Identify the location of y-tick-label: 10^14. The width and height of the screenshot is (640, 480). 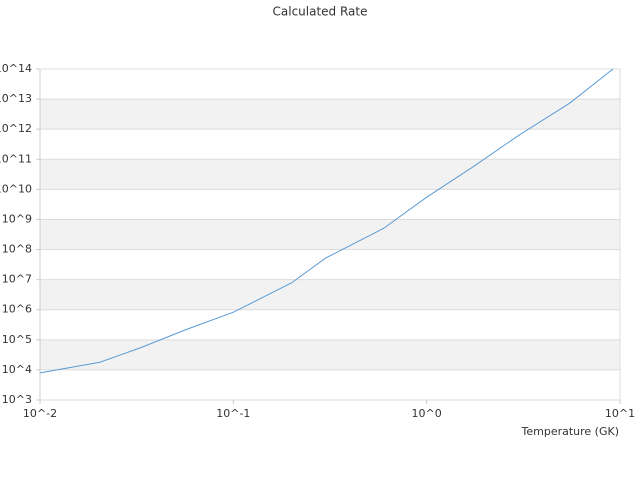
(16, 68).